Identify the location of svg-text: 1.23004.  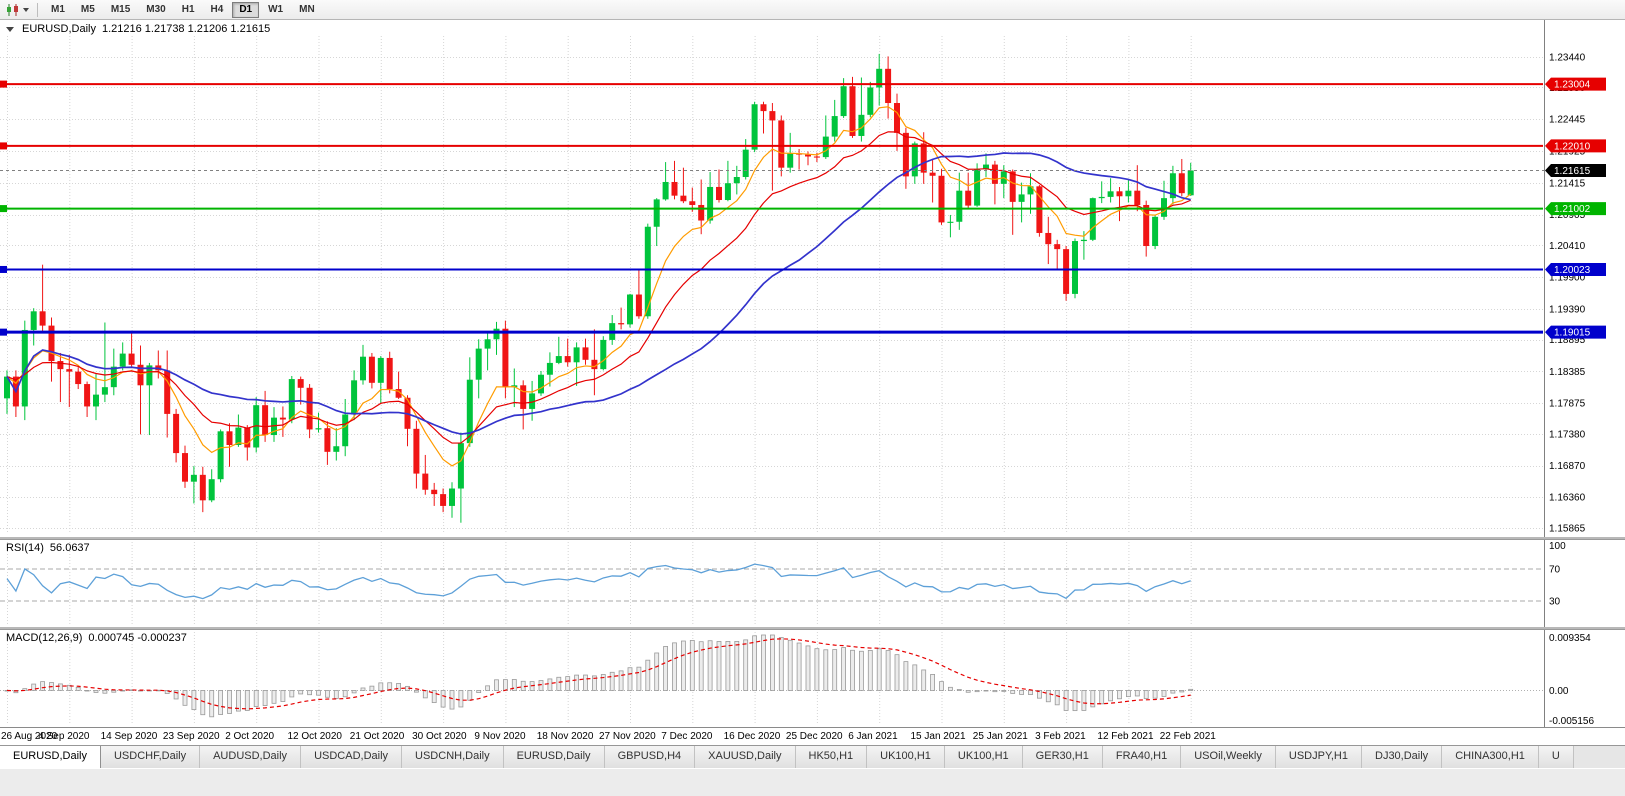
(1572, 85).